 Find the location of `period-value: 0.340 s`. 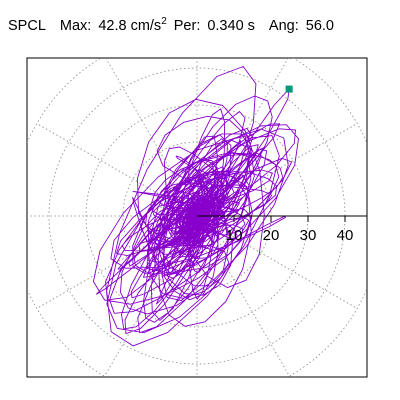

period-value: 0.340 s is located at coordinates (231, 26).